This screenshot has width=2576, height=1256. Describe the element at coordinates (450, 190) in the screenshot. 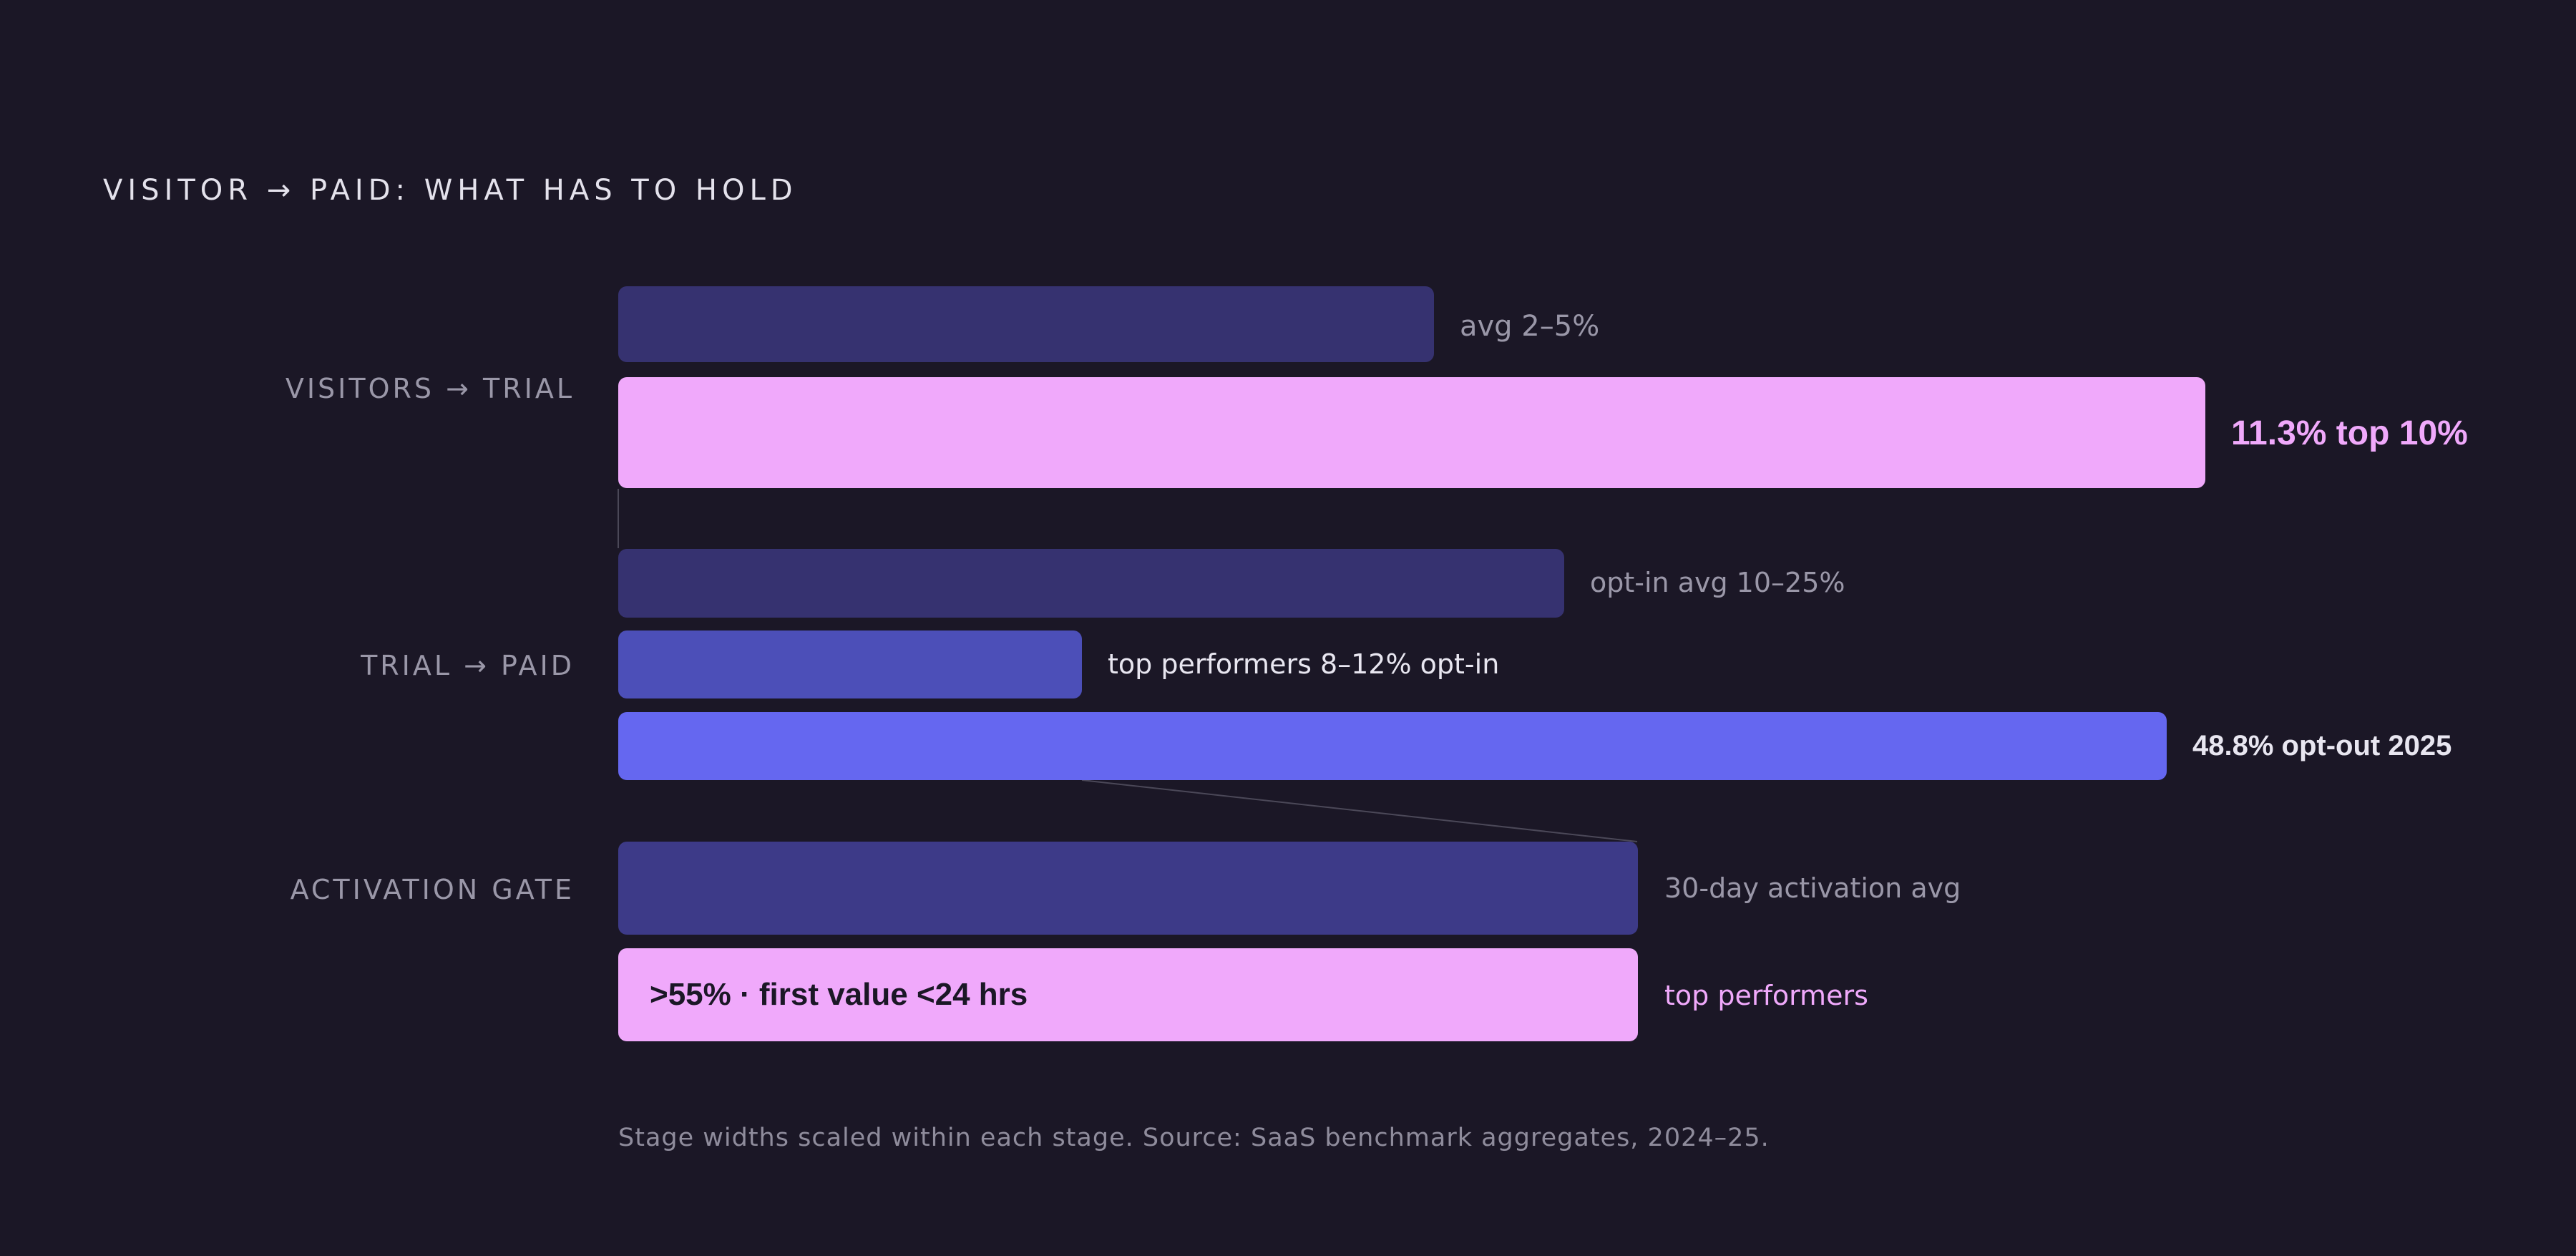

I see `chart-title: VISITOR → PAID: WHAT HAS TO HOLD` at that location.